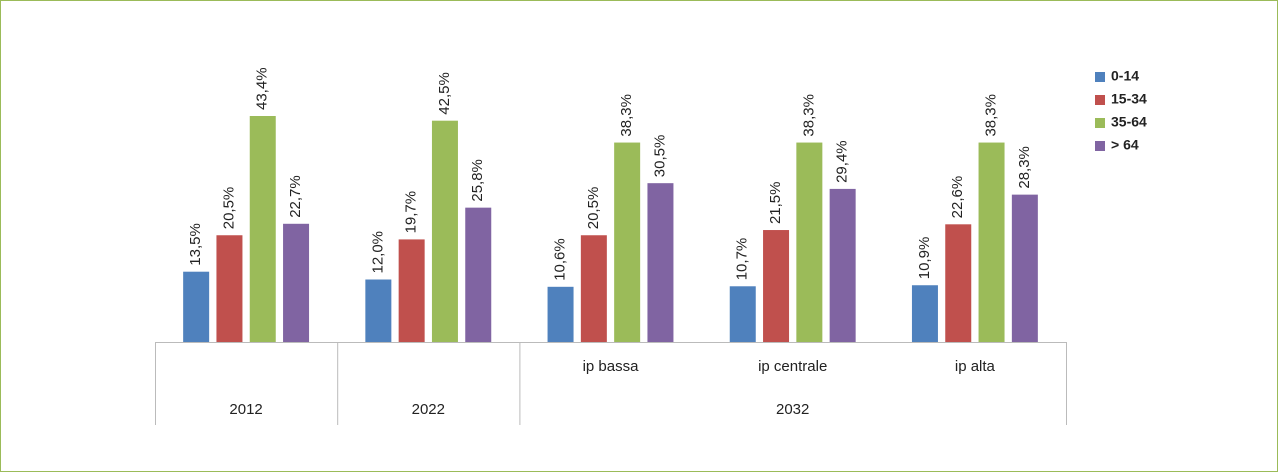 Image resolution: width=1278 pixels, height=472 pixels. Describe the element at coordinates (245, 409) in the screenshot. I see `group-label: 2012` at that location.